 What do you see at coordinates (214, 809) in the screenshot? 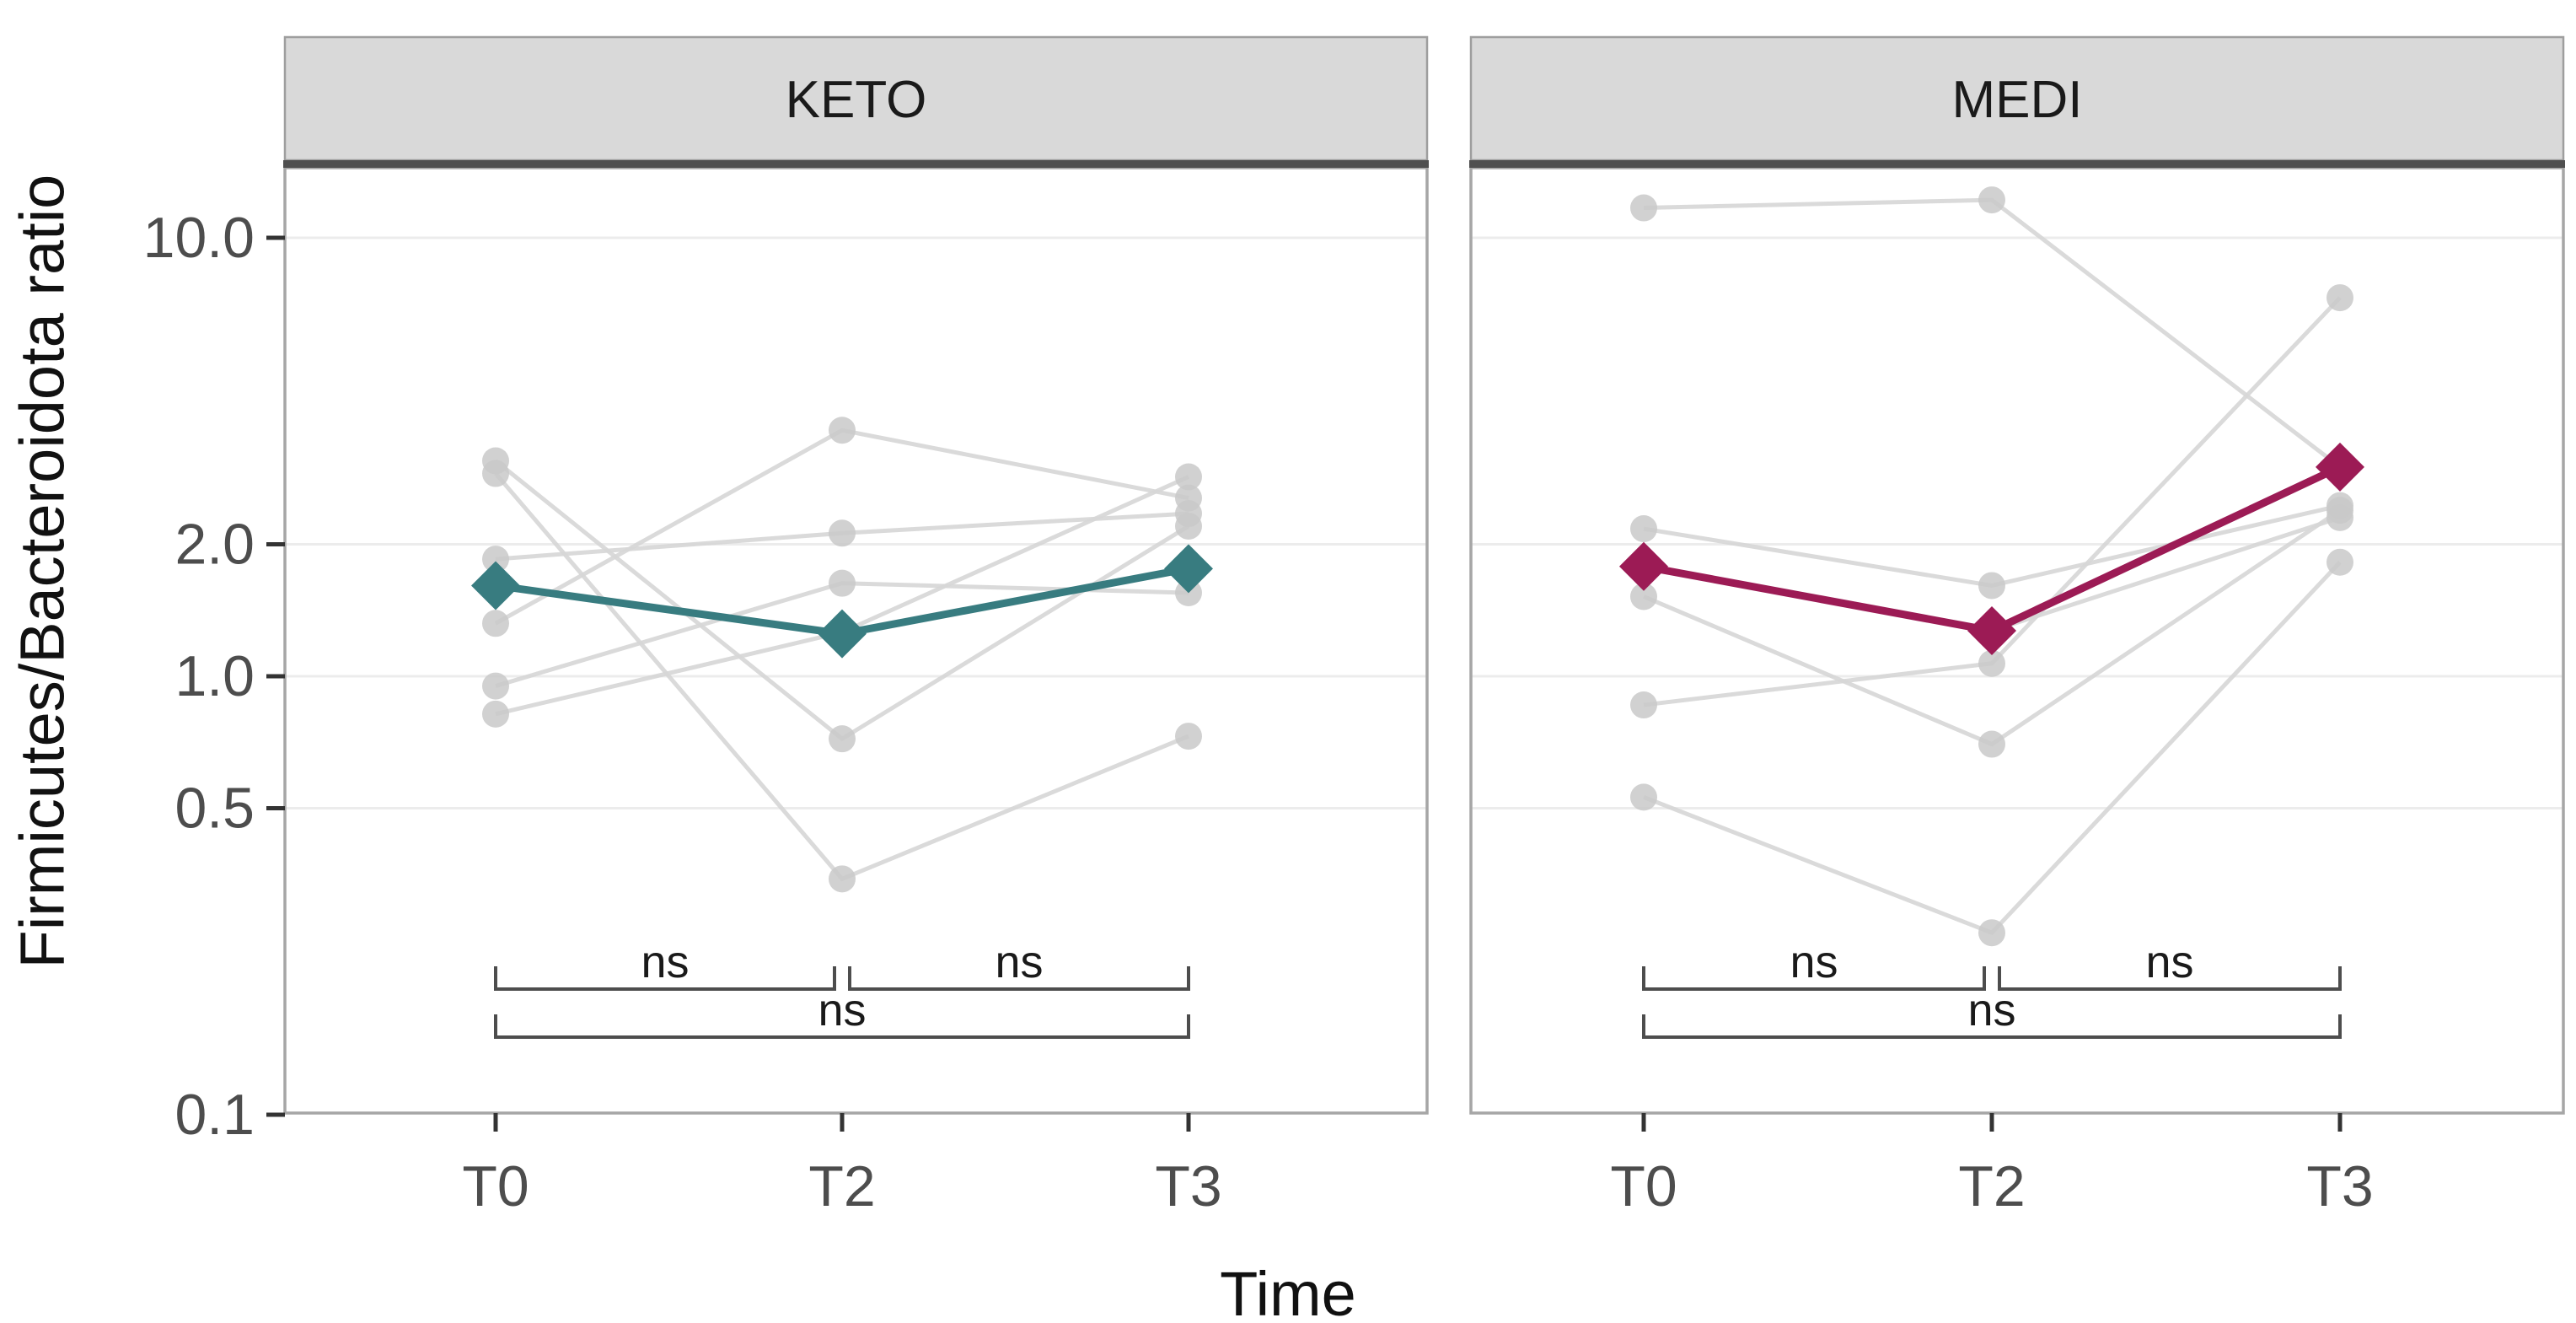
I see `y-tick-label-0.5: 0.5` at bounding box center [214, 809].